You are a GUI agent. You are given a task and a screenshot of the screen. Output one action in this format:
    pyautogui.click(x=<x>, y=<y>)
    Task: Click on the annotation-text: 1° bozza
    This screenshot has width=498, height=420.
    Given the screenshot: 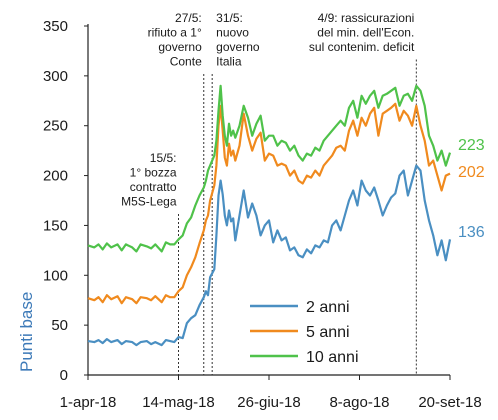 What is the action you would take?
    pyautogui.click(x=153, y=173)
    